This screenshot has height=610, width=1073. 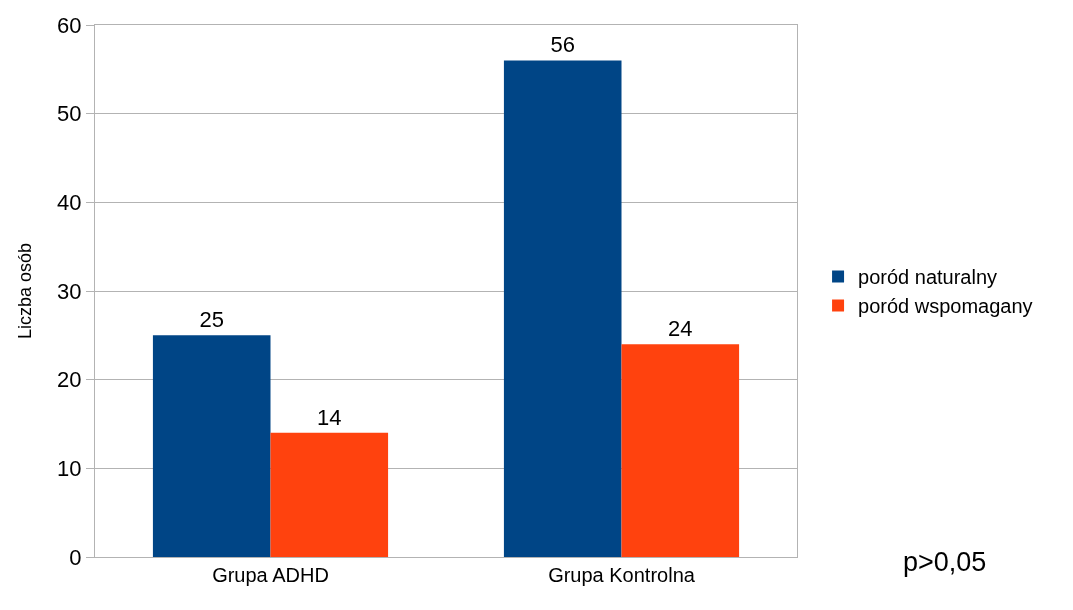 What do you see at coordinates (270, 575) in the screenshot?
I see `x-tick-label: Grupa ADHD` at bounding box center [270, 575].